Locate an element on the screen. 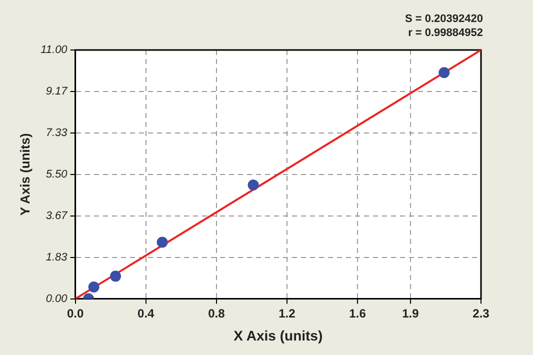  x-tick-label: 0.4 is located at coordinates (146, 313).